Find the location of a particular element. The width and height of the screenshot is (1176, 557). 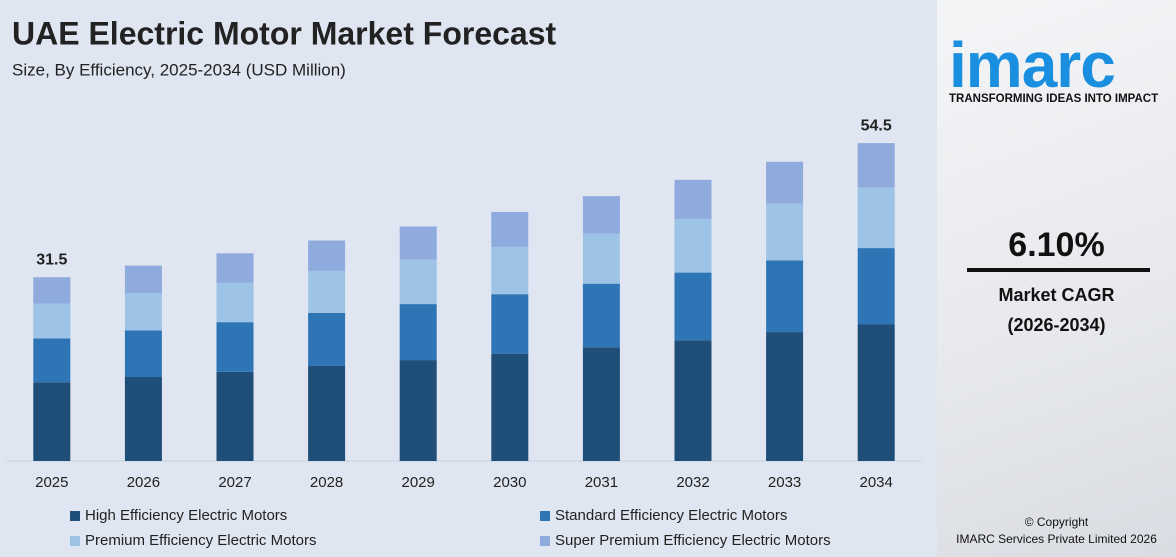

divider is located at coordinates (1058, 270).